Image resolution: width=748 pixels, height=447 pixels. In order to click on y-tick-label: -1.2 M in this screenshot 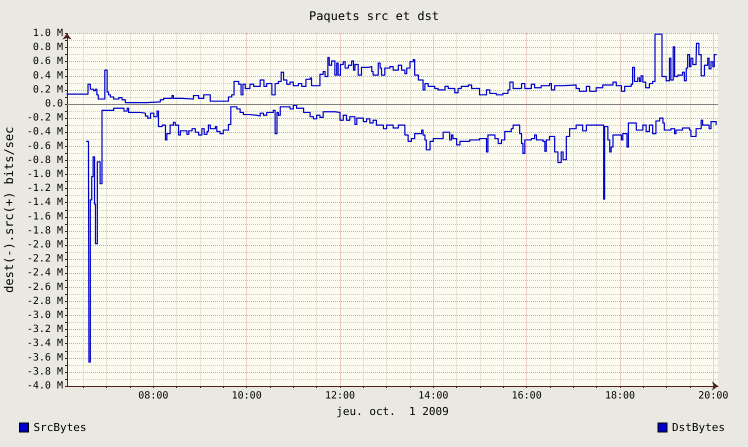, I will do `click(44, 188)`.